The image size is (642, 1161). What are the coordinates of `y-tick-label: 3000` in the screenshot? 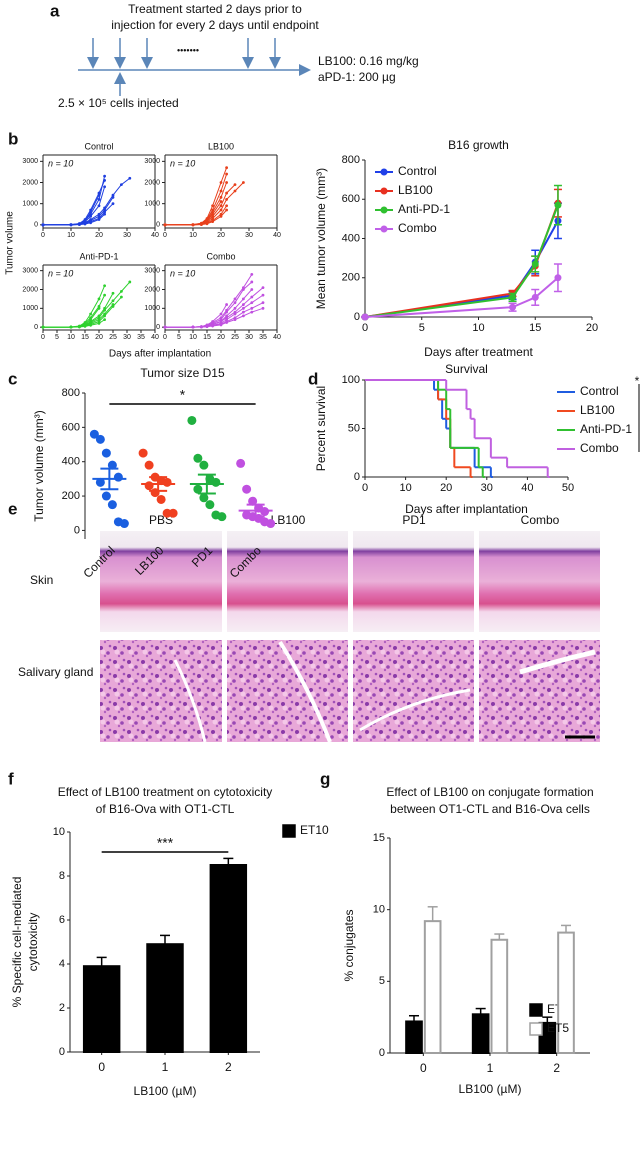 It's located at (152, 270).